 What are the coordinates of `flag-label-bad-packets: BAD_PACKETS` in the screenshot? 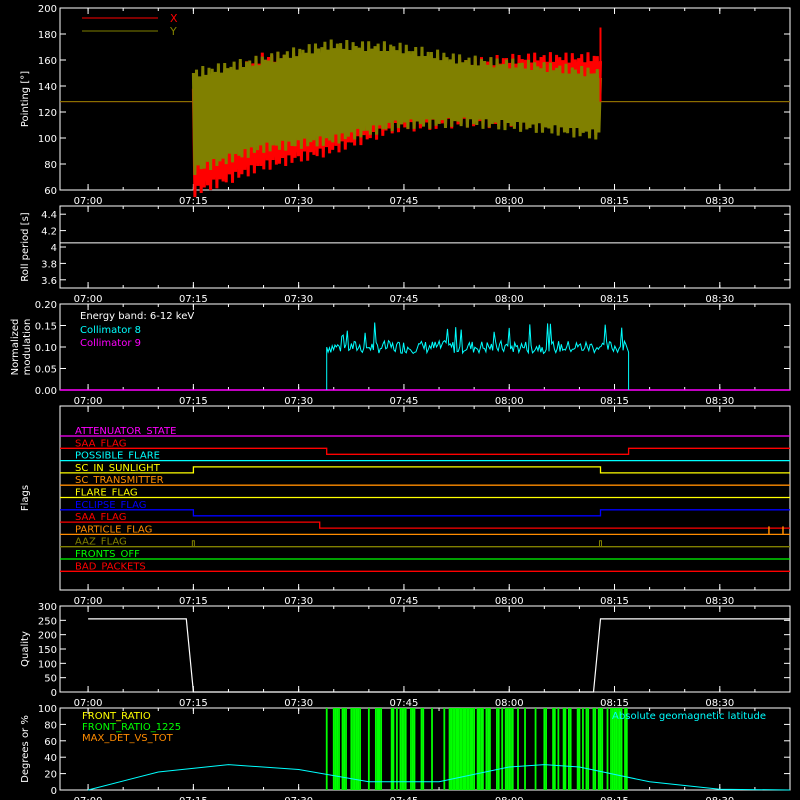 It's located at (110, 566).